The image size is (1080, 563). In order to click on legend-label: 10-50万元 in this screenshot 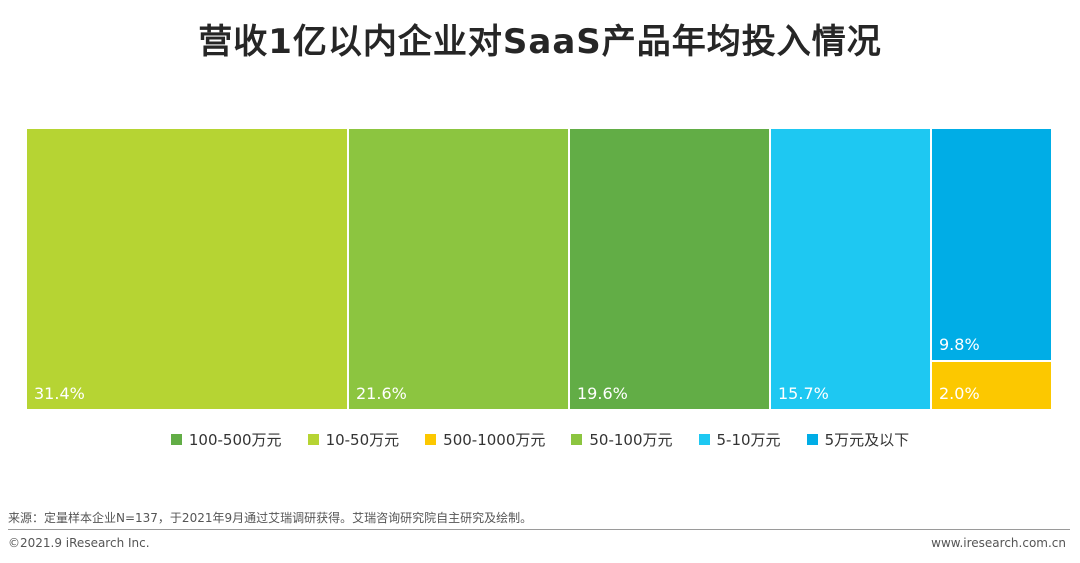, I will do `click(362, 440)`.